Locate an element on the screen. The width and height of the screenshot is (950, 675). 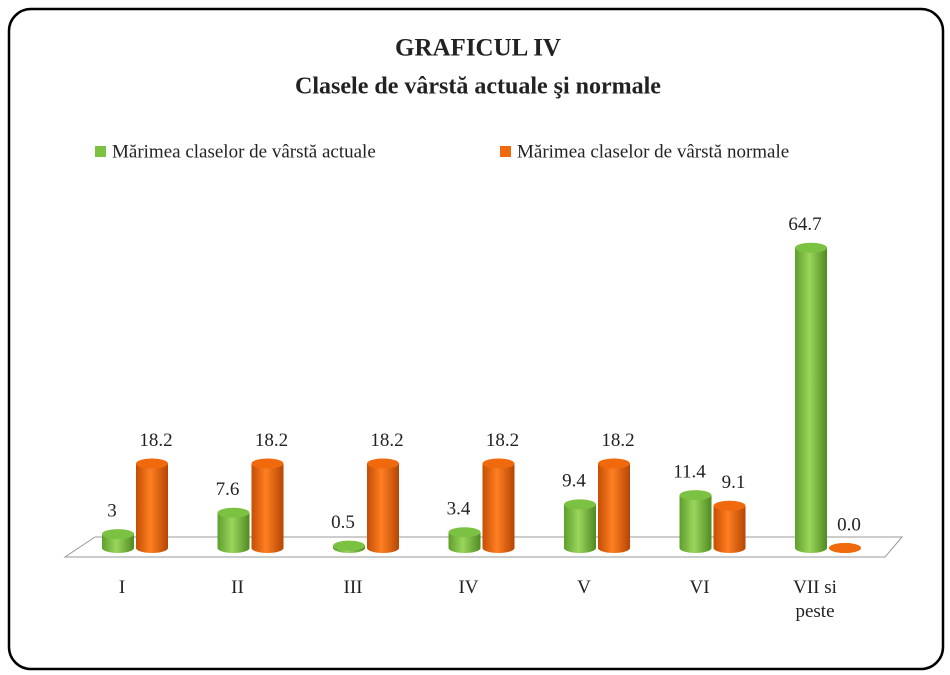
data-label: 3.4 is located at coordinates (459, 509).